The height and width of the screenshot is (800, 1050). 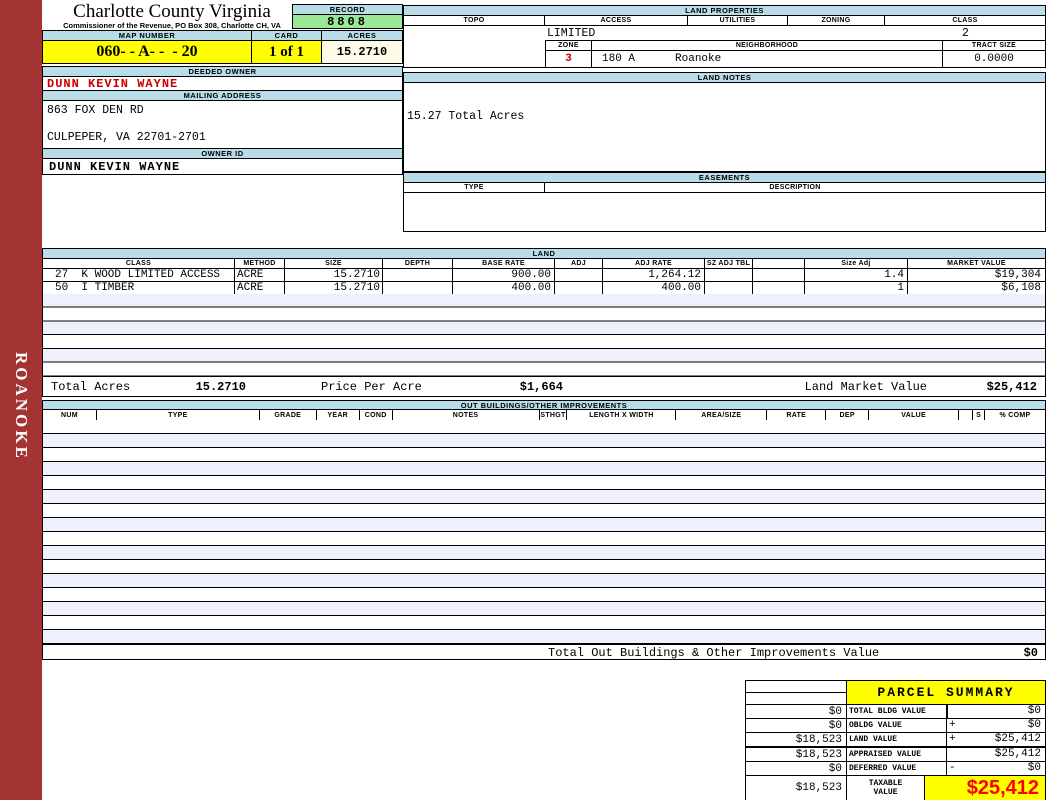 What do you see at coordinates (946, 692) in the screenshot?
I see `parcel-summary-title: PARCEL SUMMARY` at bounding box center [946, 692].